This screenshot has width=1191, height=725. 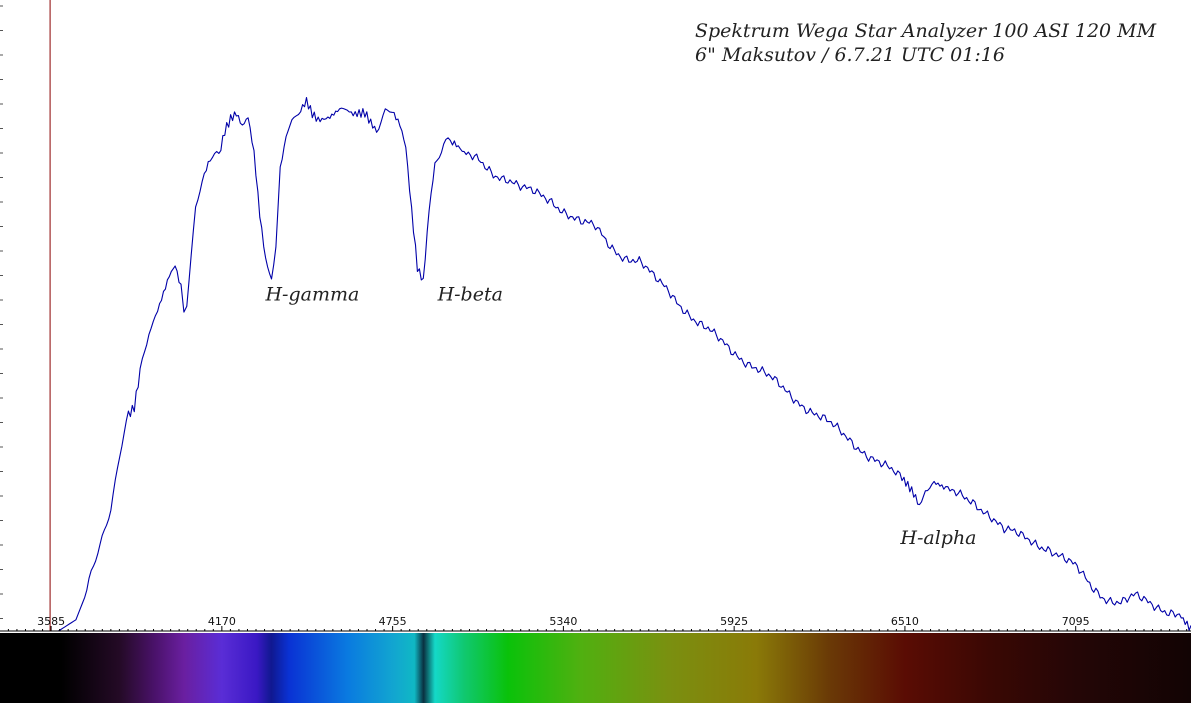 What do you see at coordinates (563, 621) in the screenshot?
I see `x-tick-label: 5340` at bounding box center [563, 621].